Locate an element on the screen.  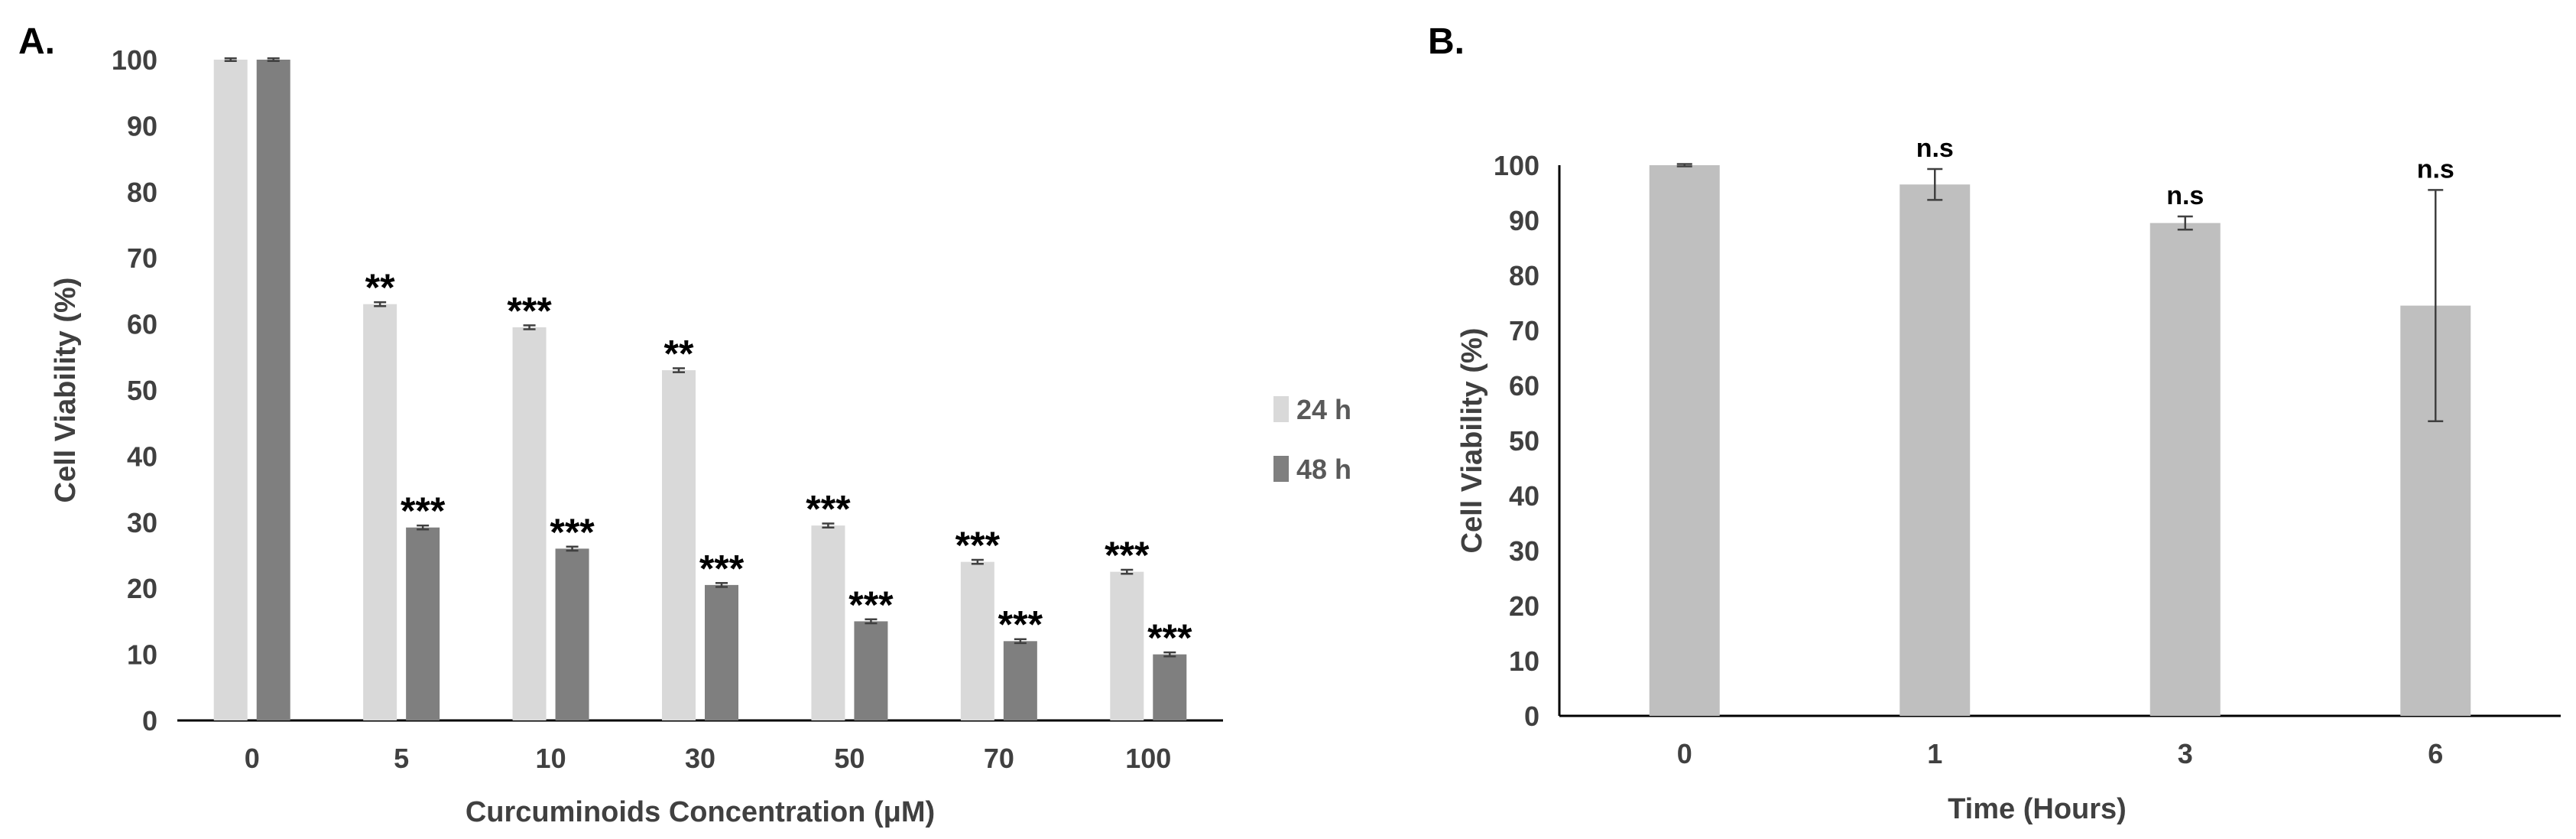
chart-b-y-tick-50: 50 is located at coordinates (1524, 441).